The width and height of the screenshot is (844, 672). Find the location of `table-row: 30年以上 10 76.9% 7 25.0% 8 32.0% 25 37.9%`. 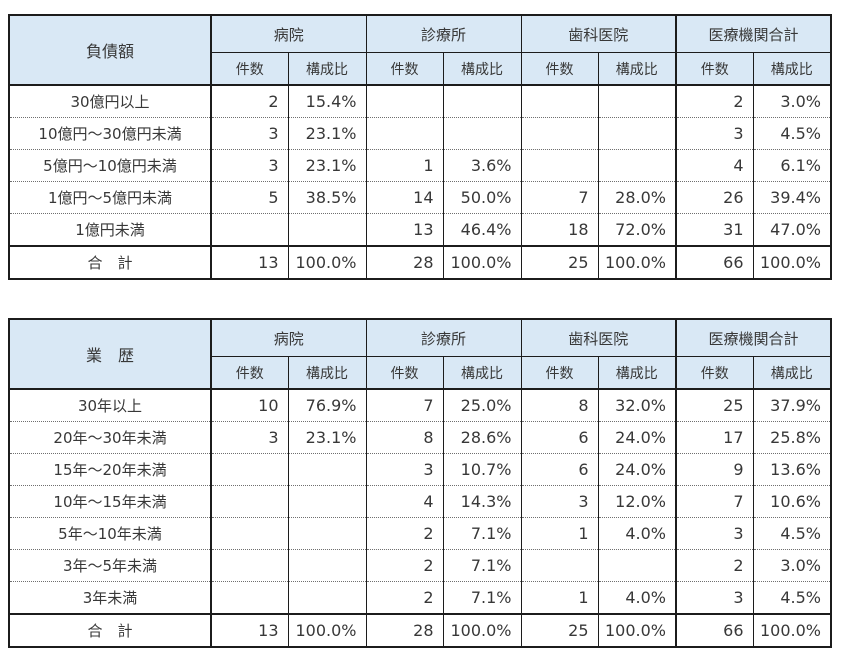

table-row: 30年以上 10 76.9% 7 25.0% 8 32.0% 25 37.9% is located at coordinates (420, 405).